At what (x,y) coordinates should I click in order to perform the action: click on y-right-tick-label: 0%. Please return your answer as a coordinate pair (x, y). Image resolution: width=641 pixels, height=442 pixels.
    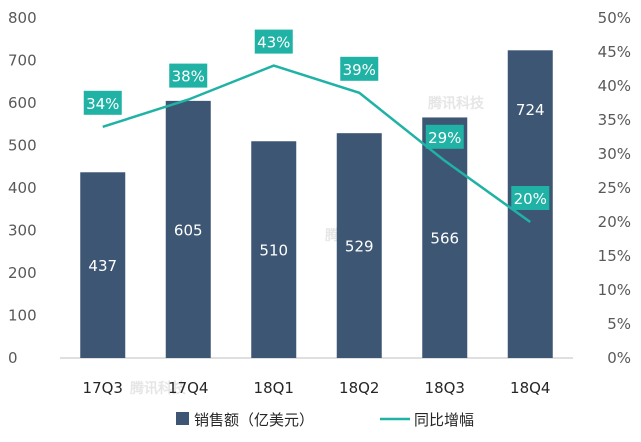
    Looking at the image, I should click on (619, 358).